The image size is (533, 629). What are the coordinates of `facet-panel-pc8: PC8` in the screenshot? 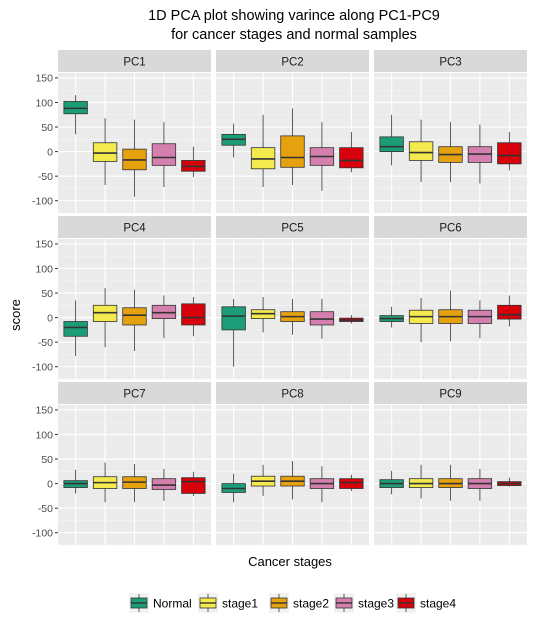 It's located at (292, 464).